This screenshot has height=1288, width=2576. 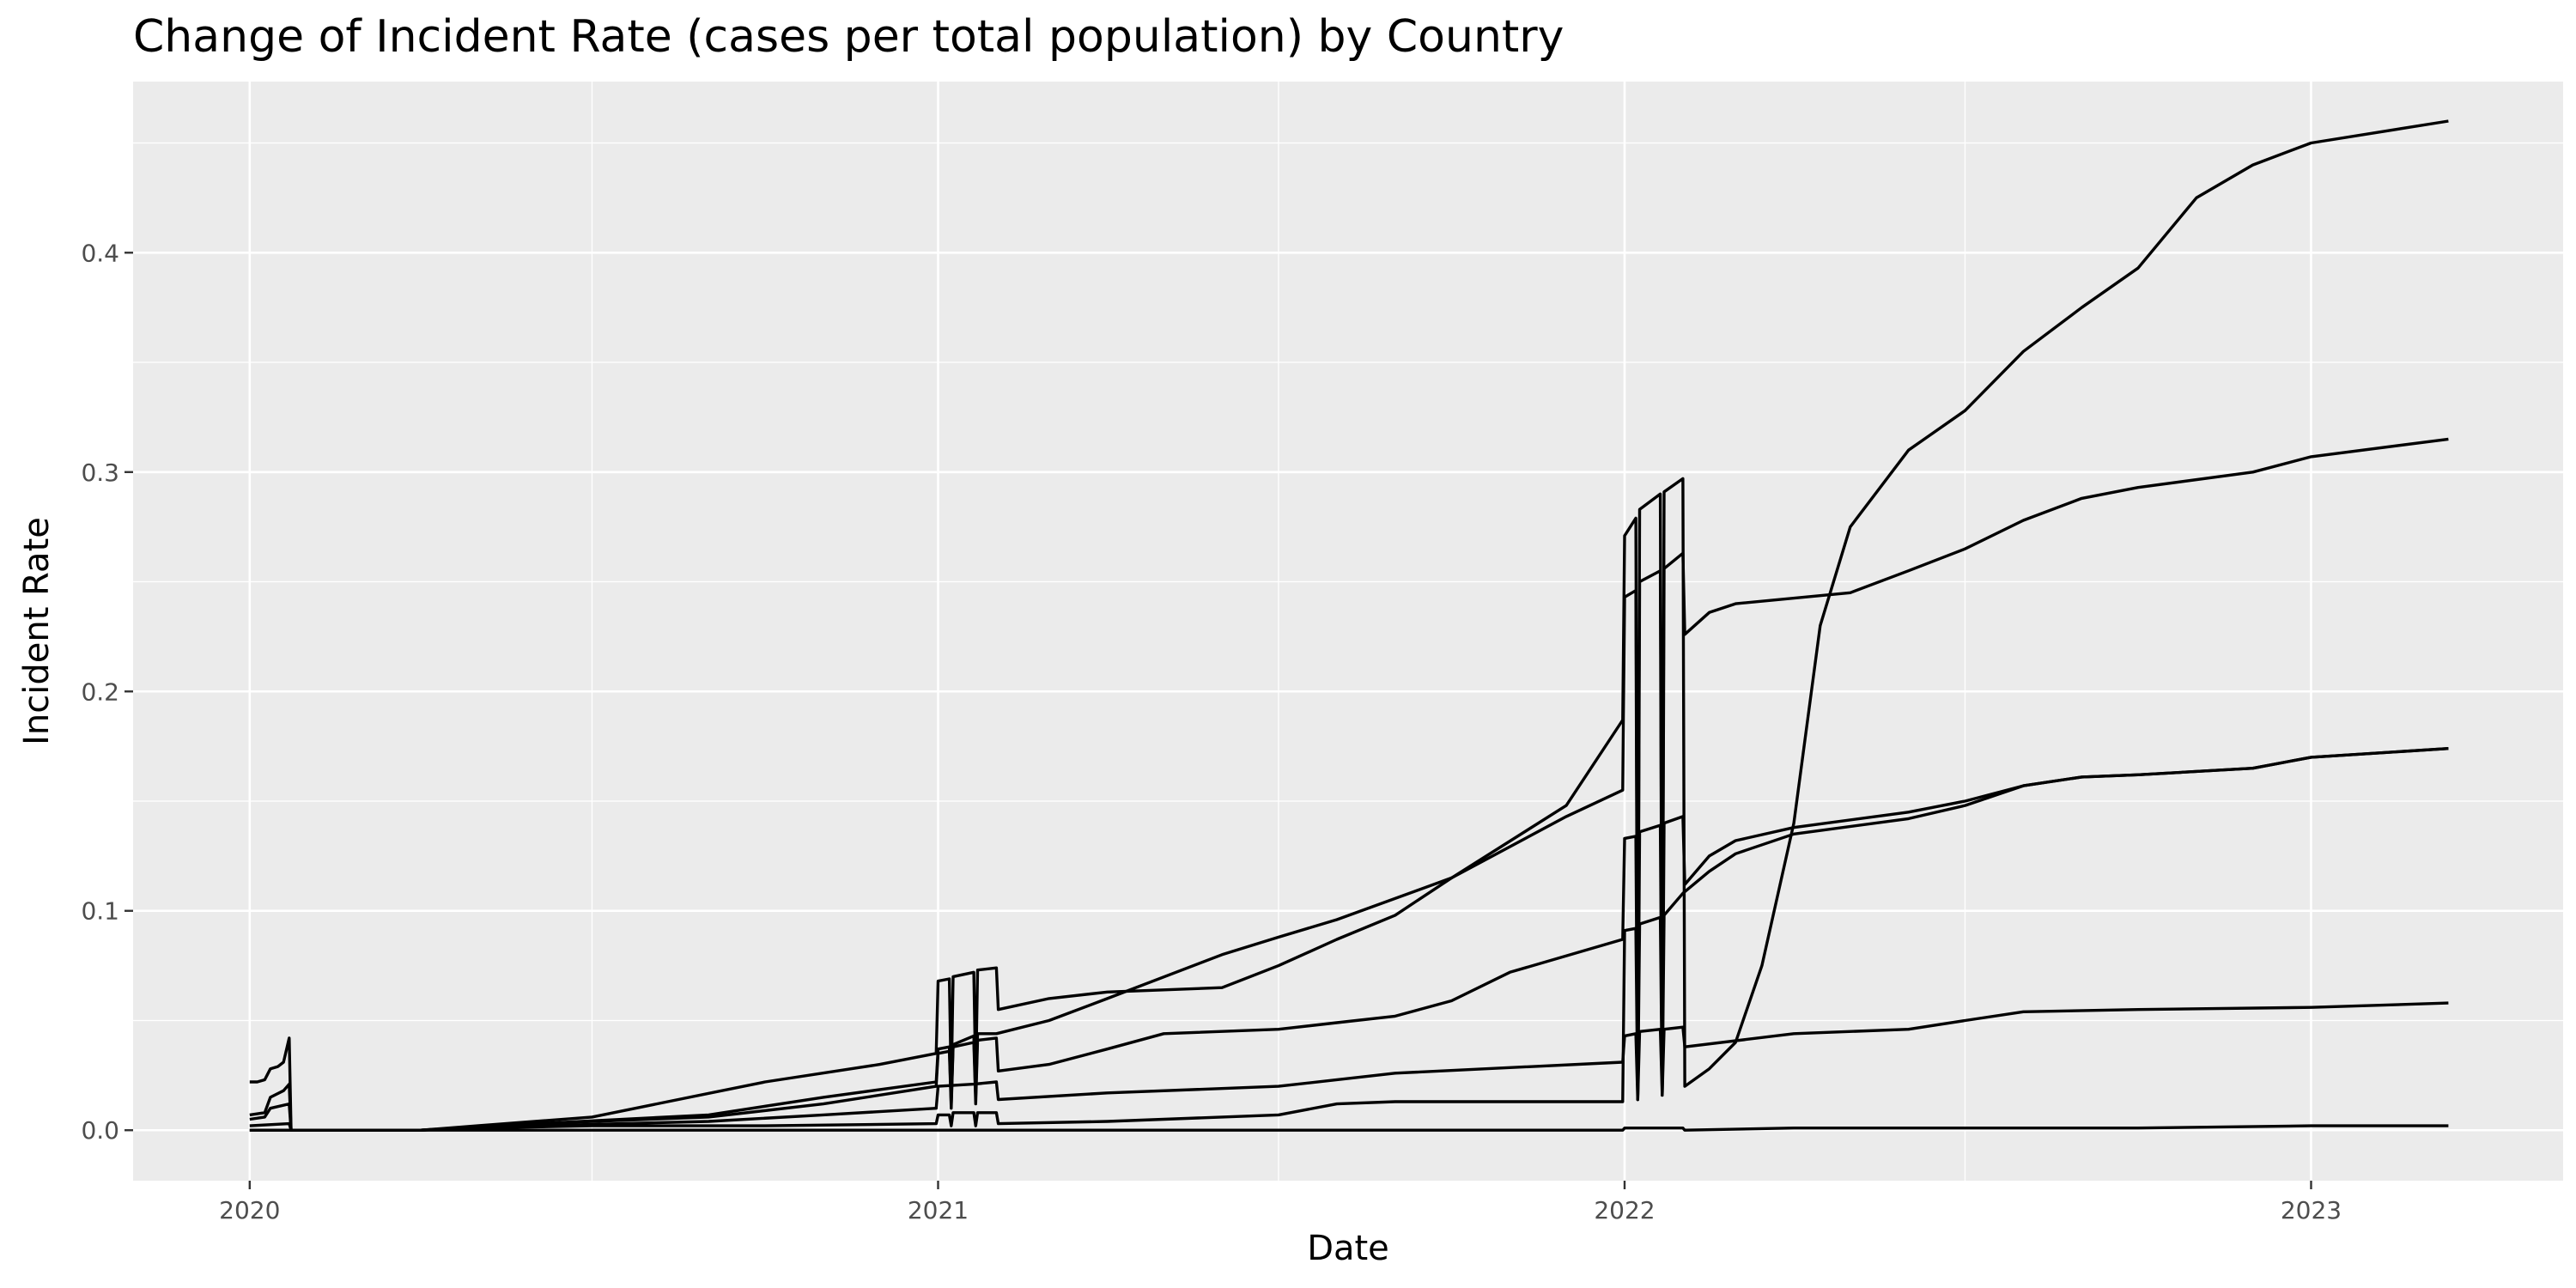 What do you see at coordinates (1624, 1210) in the screenshot?
I see `x-tick-label: 2022` at bounding box center [1624, 1210].